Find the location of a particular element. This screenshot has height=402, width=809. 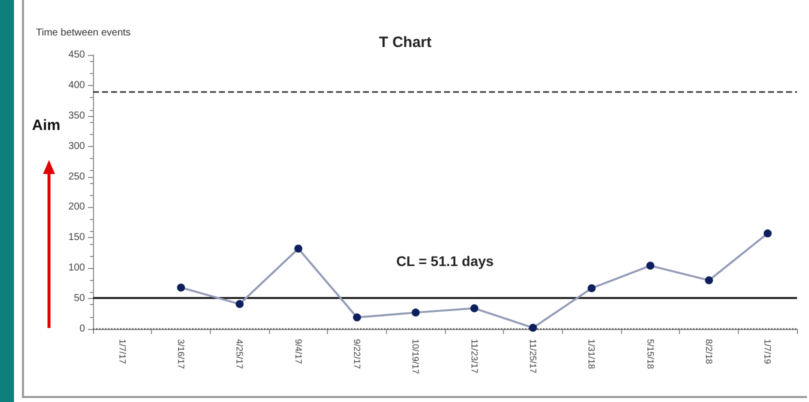

text: Aim is located at coordinates (46, 125).